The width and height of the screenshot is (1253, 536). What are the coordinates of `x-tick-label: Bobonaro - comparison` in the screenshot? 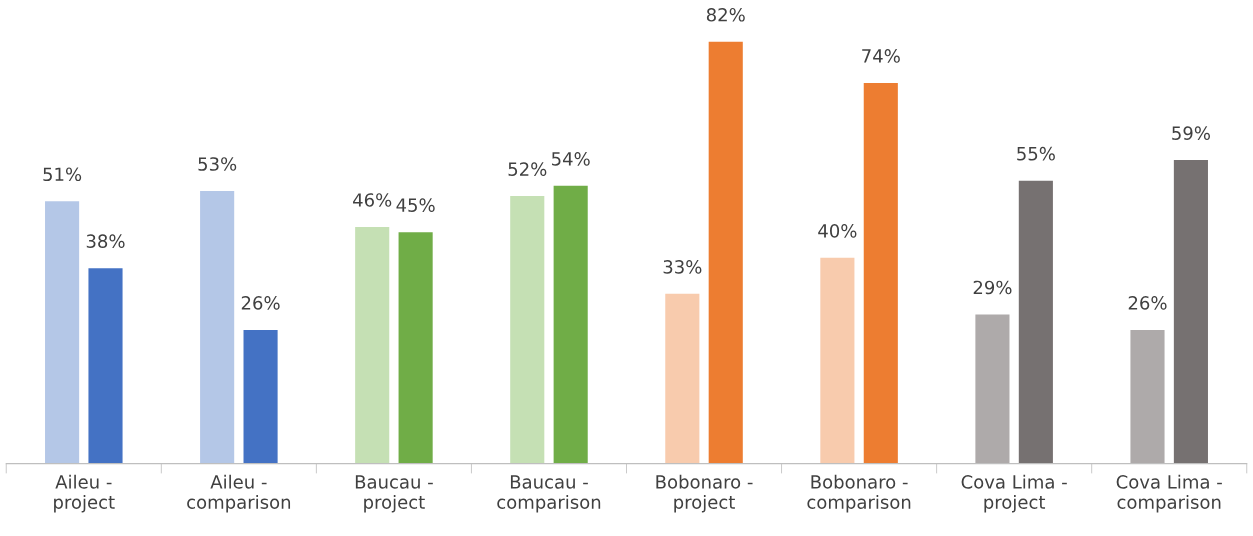 It's located at (859, 493).